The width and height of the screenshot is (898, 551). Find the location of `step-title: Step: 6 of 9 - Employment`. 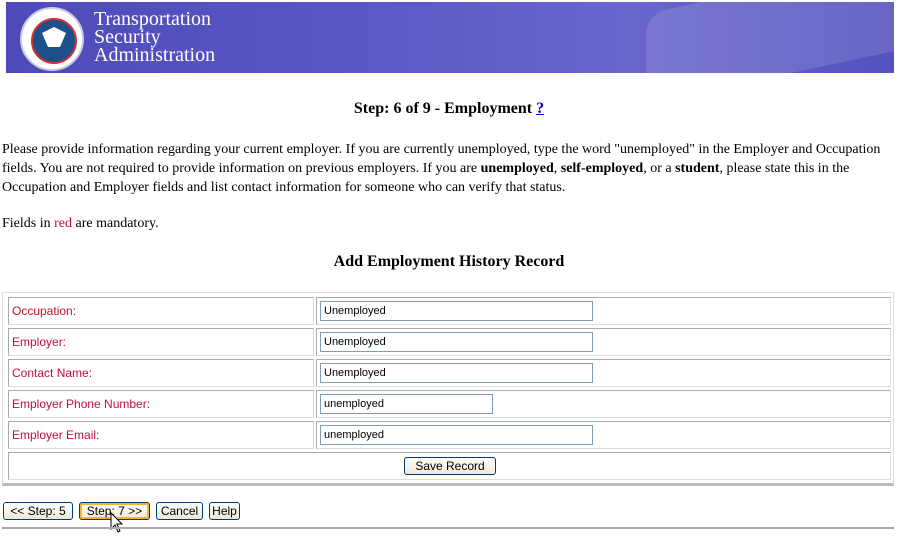

step-title: Step: 6 of 9 - Employment is located at coordinates (443, 108).